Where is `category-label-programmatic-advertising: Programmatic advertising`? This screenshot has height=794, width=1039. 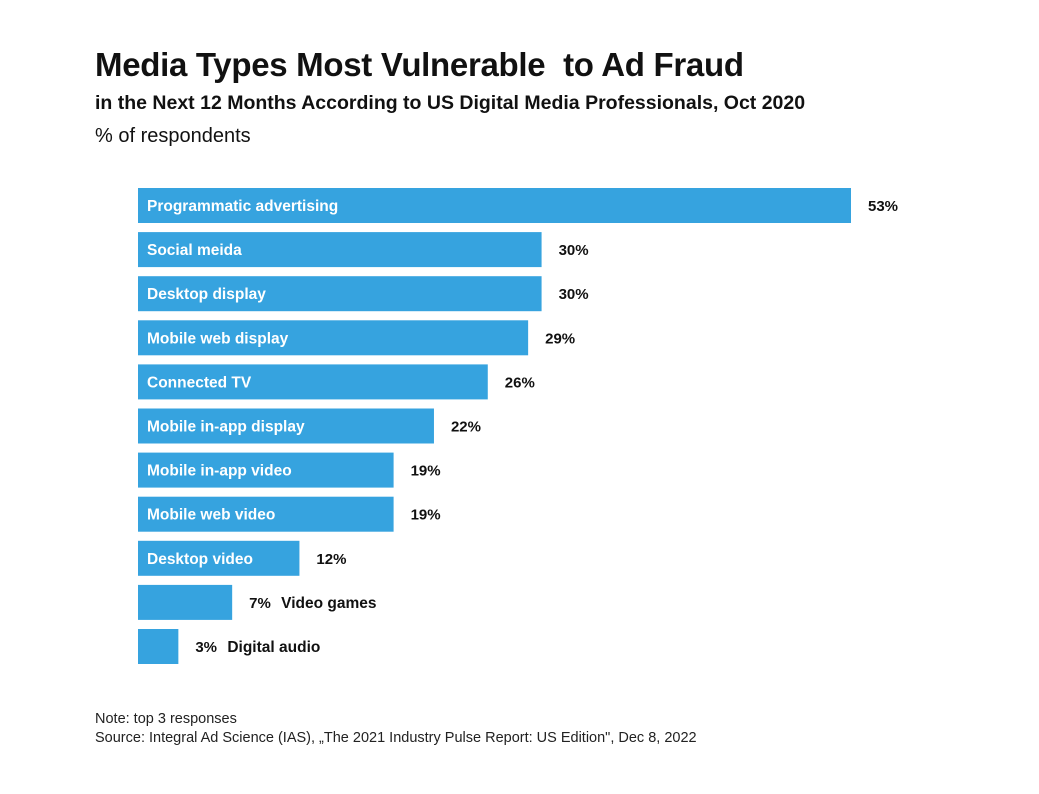 category-label-programmatic-advertising: Programmatic advertising is located at coordinates (242, 206).